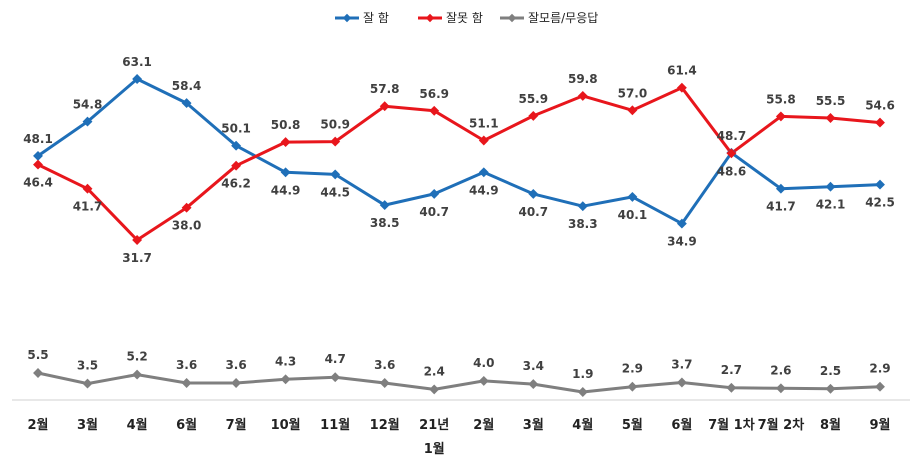  I want to click on data-label-good: 50.1, so click(236, 129).